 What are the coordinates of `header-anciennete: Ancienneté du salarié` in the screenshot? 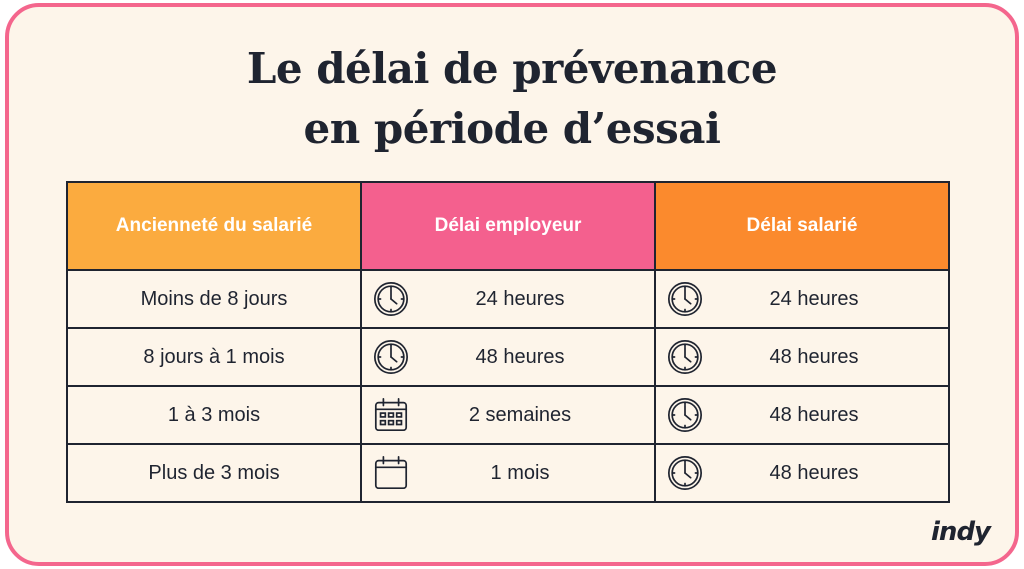 It's located at (214, 226).